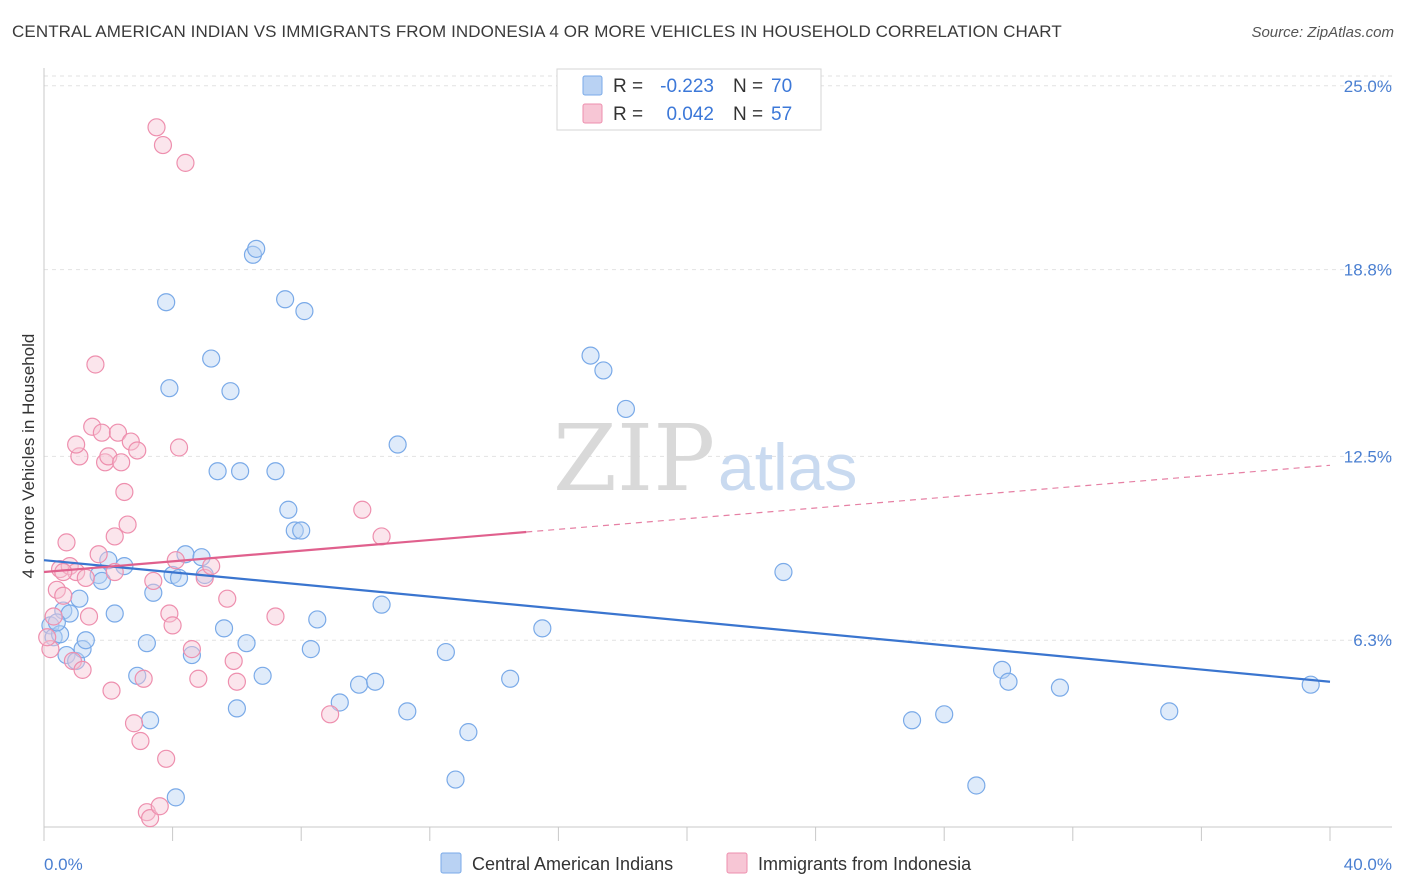 The image size is (1406, 892). What do you see at coordinates (781, 86) in the screenshot?
I see `legend-n-value: 70` at bounding box center [781, 86].